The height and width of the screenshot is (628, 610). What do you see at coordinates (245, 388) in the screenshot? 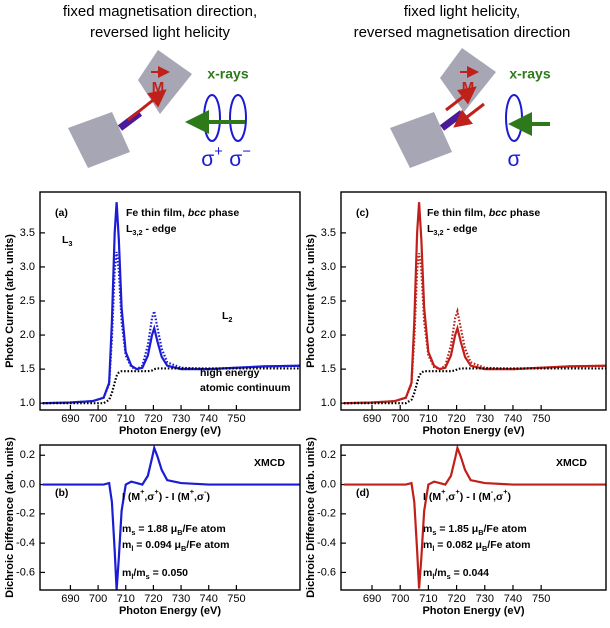
I see `text-segment: atomic continuum` at bounding box center [245, 388].